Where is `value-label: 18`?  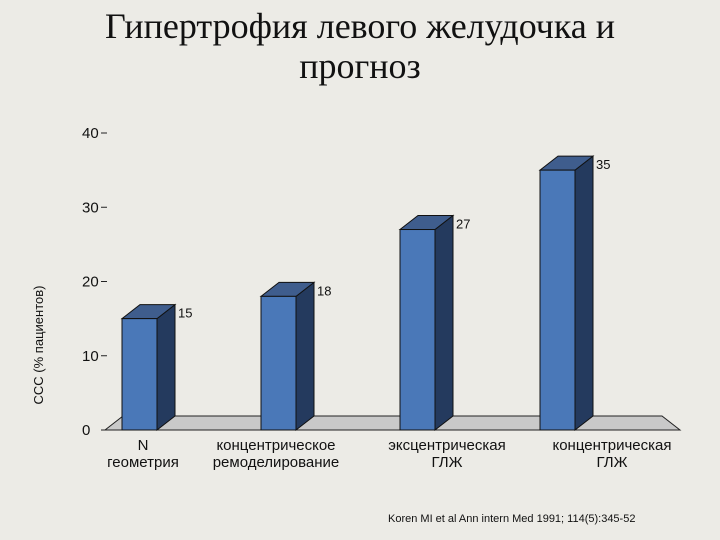
value-label: 18 is located at coordinates (324, 290).